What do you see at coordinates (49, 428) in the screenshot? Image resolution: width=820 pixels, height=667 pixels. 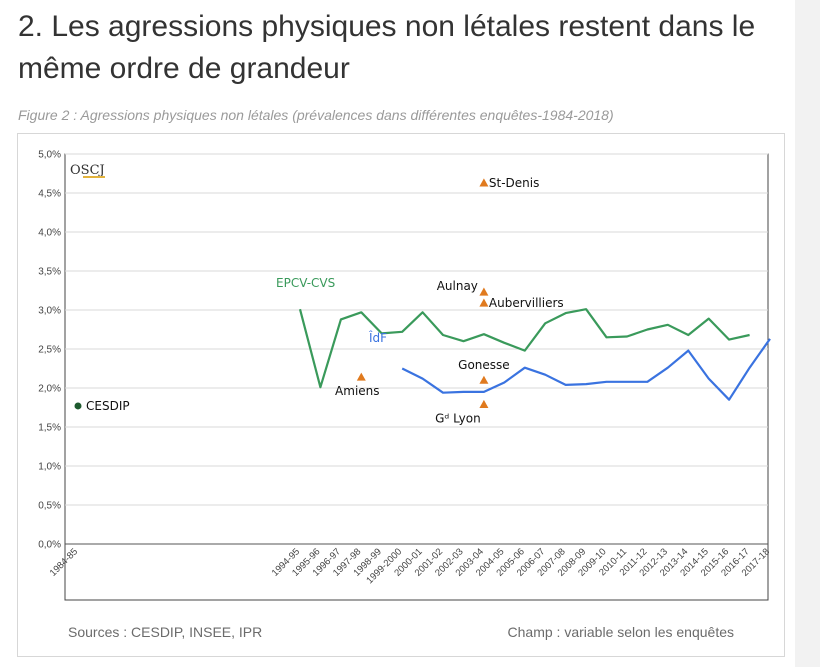 I see `y-tick-label: 1,5%` at bounding box center [49, 428].